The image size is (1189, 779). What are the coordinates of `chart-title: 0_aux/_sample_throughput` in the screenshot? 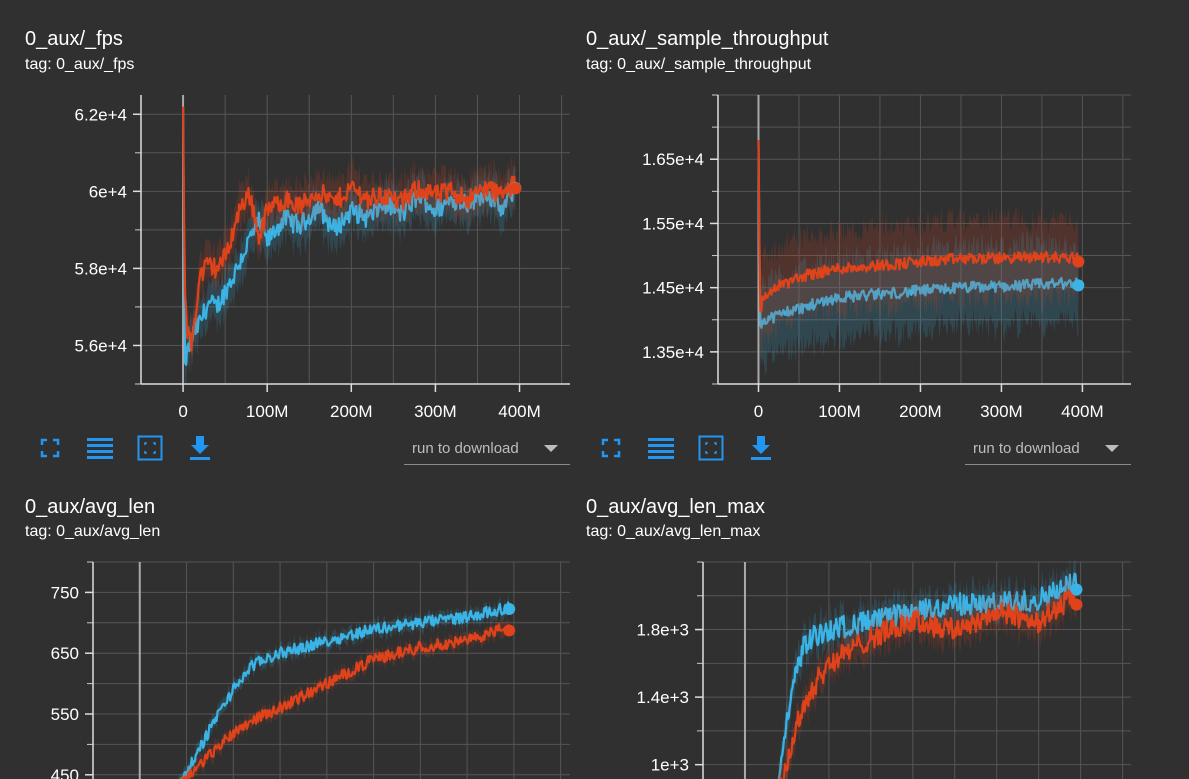 It's located at (707, 39).